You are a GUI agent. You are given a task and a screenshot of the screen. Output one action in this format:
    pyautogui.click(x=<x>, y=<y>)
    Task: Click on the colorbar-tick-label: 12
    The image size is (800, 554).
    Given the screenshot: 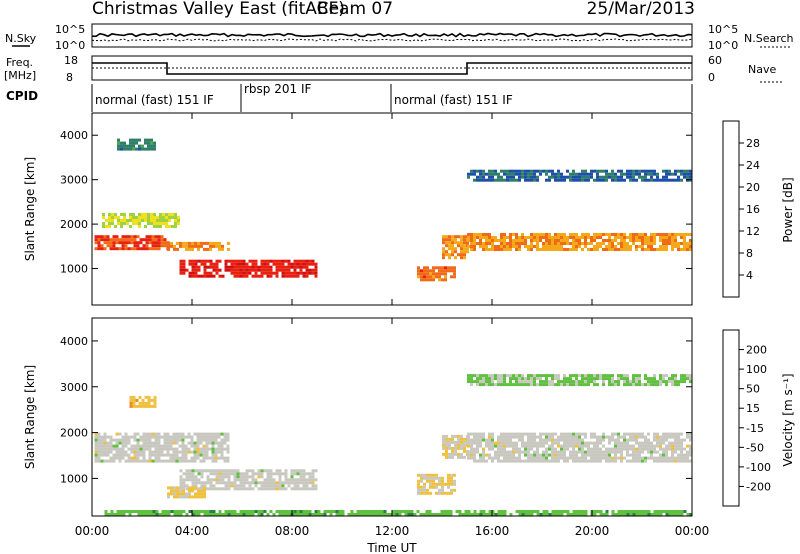 What is the action you would take?
    pyautogui.click(x=753, y=231)
    